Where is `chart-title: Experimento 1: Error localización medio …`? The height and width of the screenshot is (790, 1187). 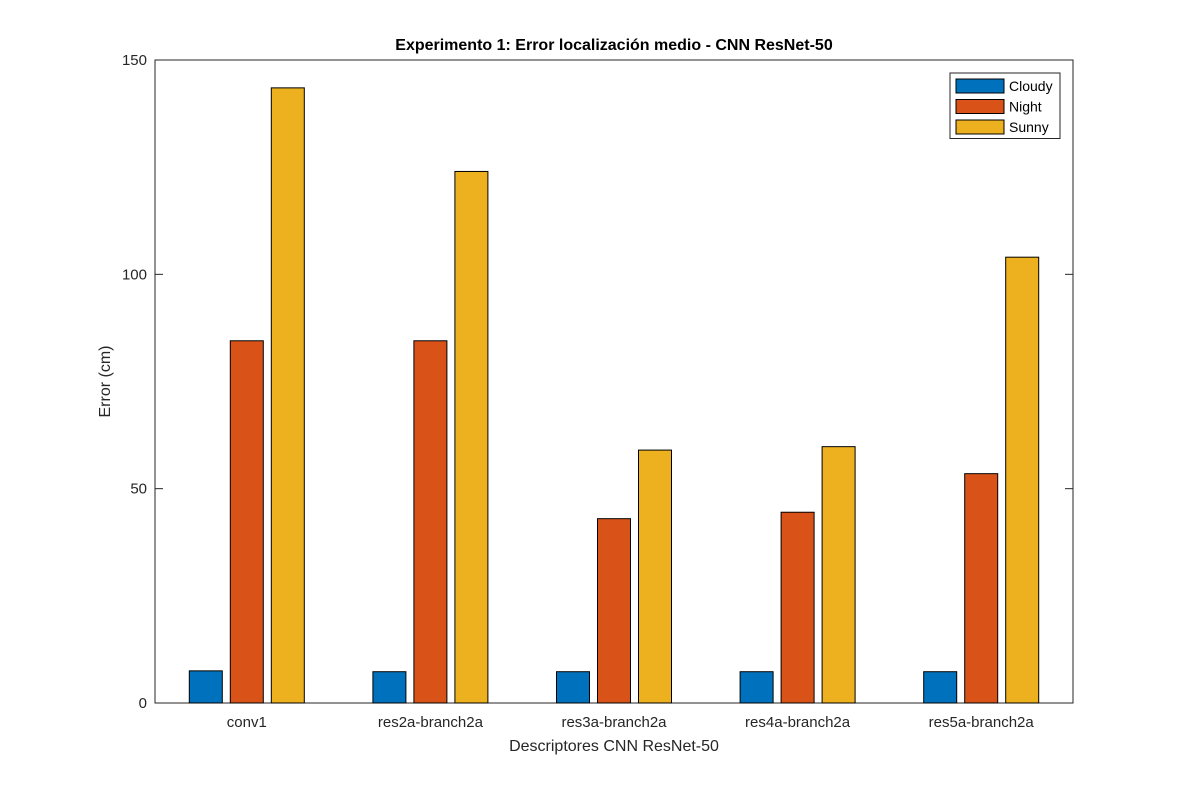
chart-title: Experimento 1: Error localización medio … is located at coordinates (614, 45).